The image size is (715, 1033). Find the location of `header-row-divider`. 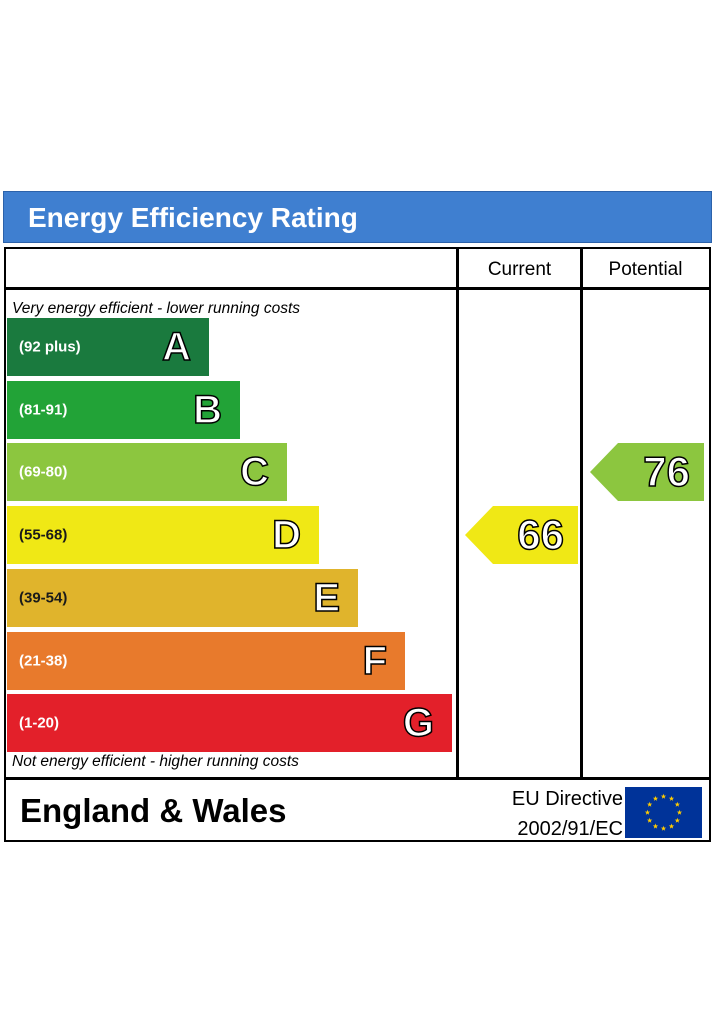

header-row-divider is located at coordinates (357, 288).